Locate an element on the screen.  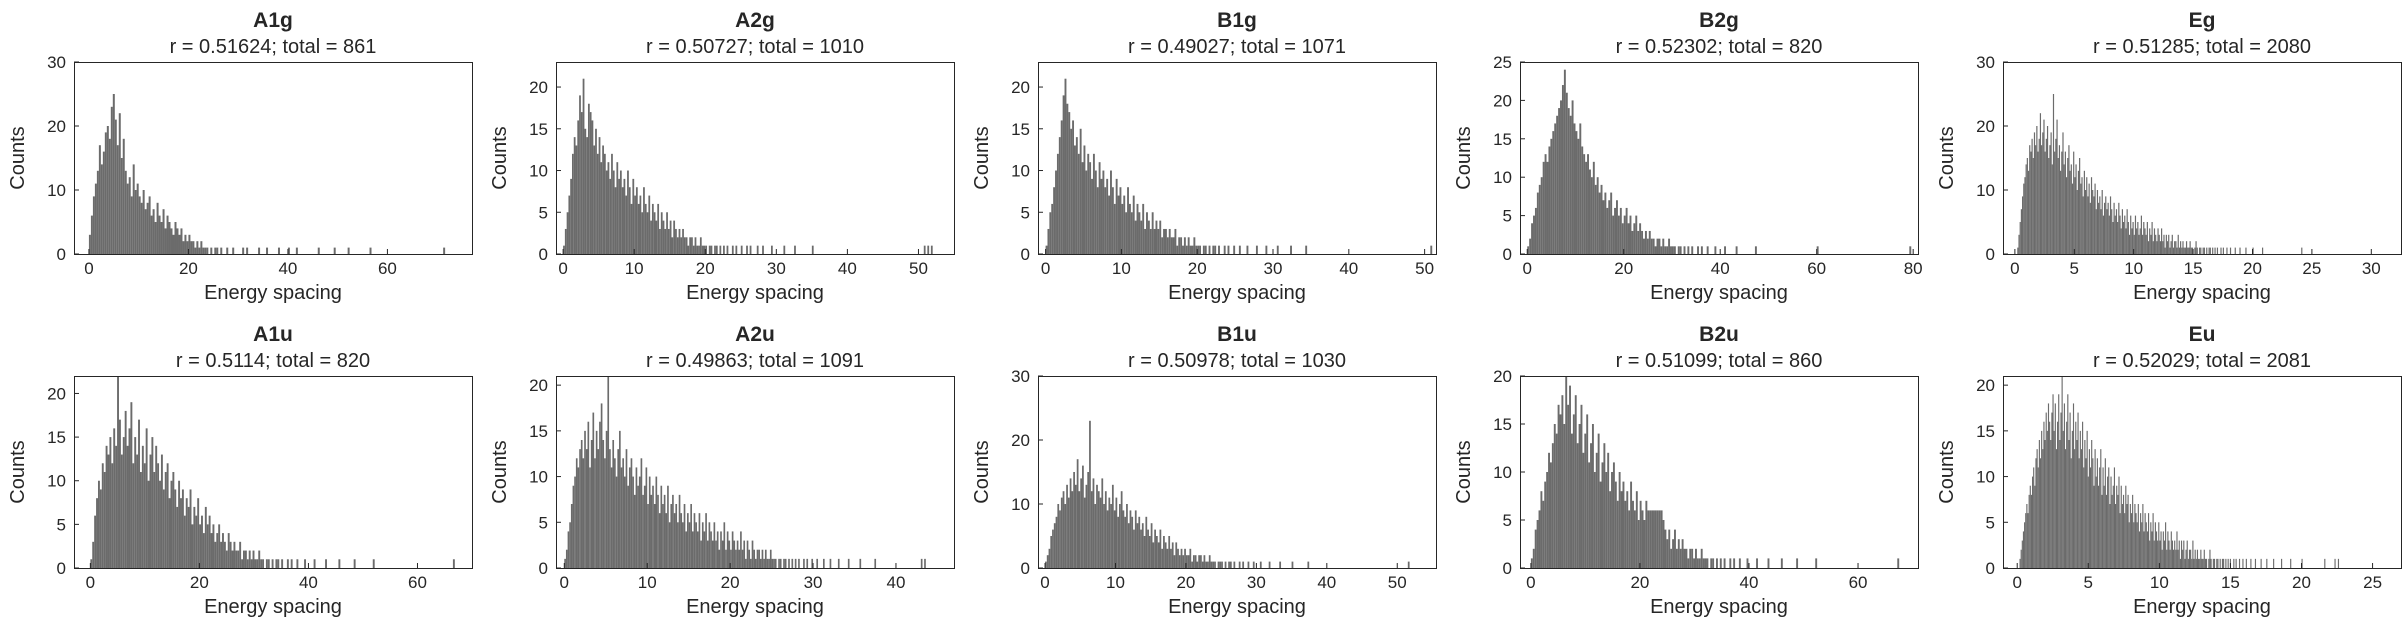
panel-title: B2u is located at coordinates (1719, 334).